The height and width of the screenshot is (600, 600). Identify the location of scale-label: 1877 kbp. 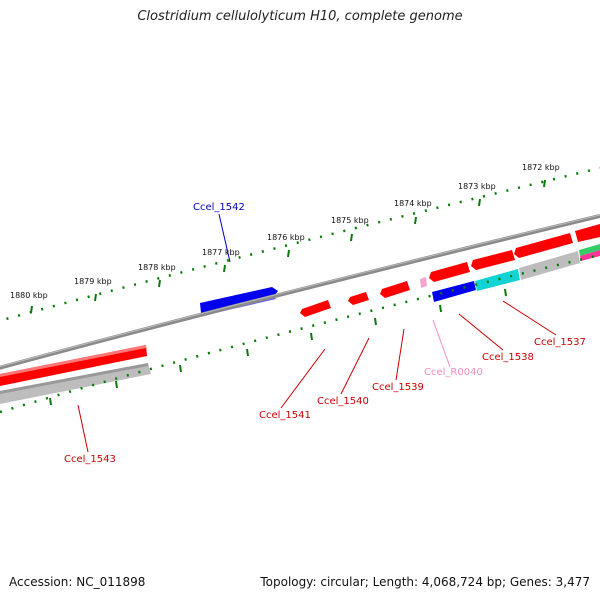
(221, 252).